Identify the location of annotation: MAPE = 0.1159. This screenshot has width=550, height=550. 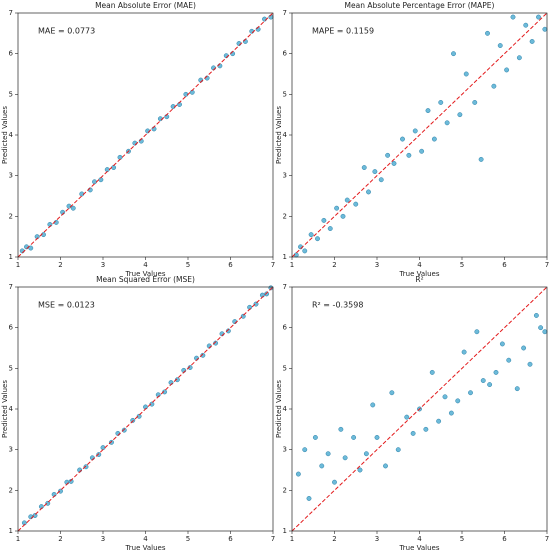
(343, 31).